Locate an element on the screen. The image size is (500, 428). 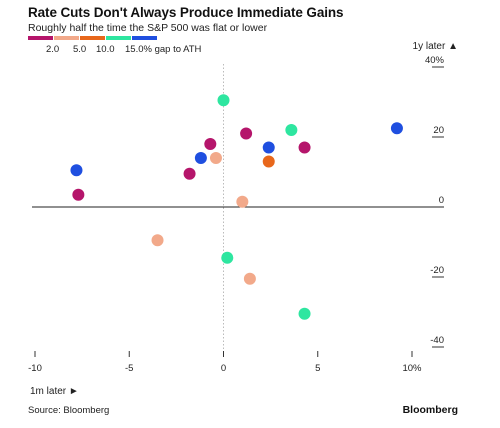
x-tick-label: 0 is located at coordinates (223, 368).